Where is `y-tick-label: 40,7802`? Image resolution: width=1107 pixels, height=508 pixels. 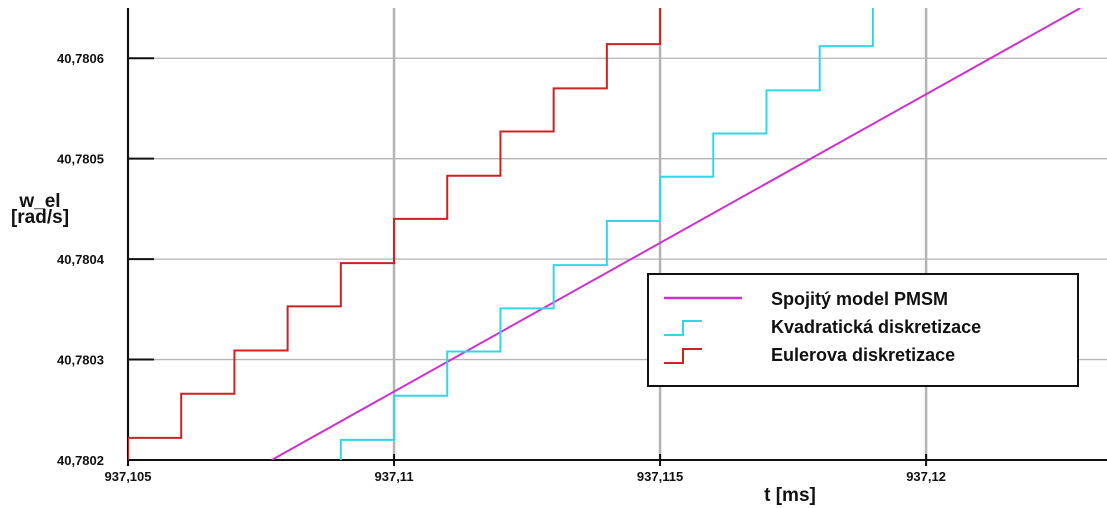 y-tick-label: 40,7802 is located at coordinates (80, 460).